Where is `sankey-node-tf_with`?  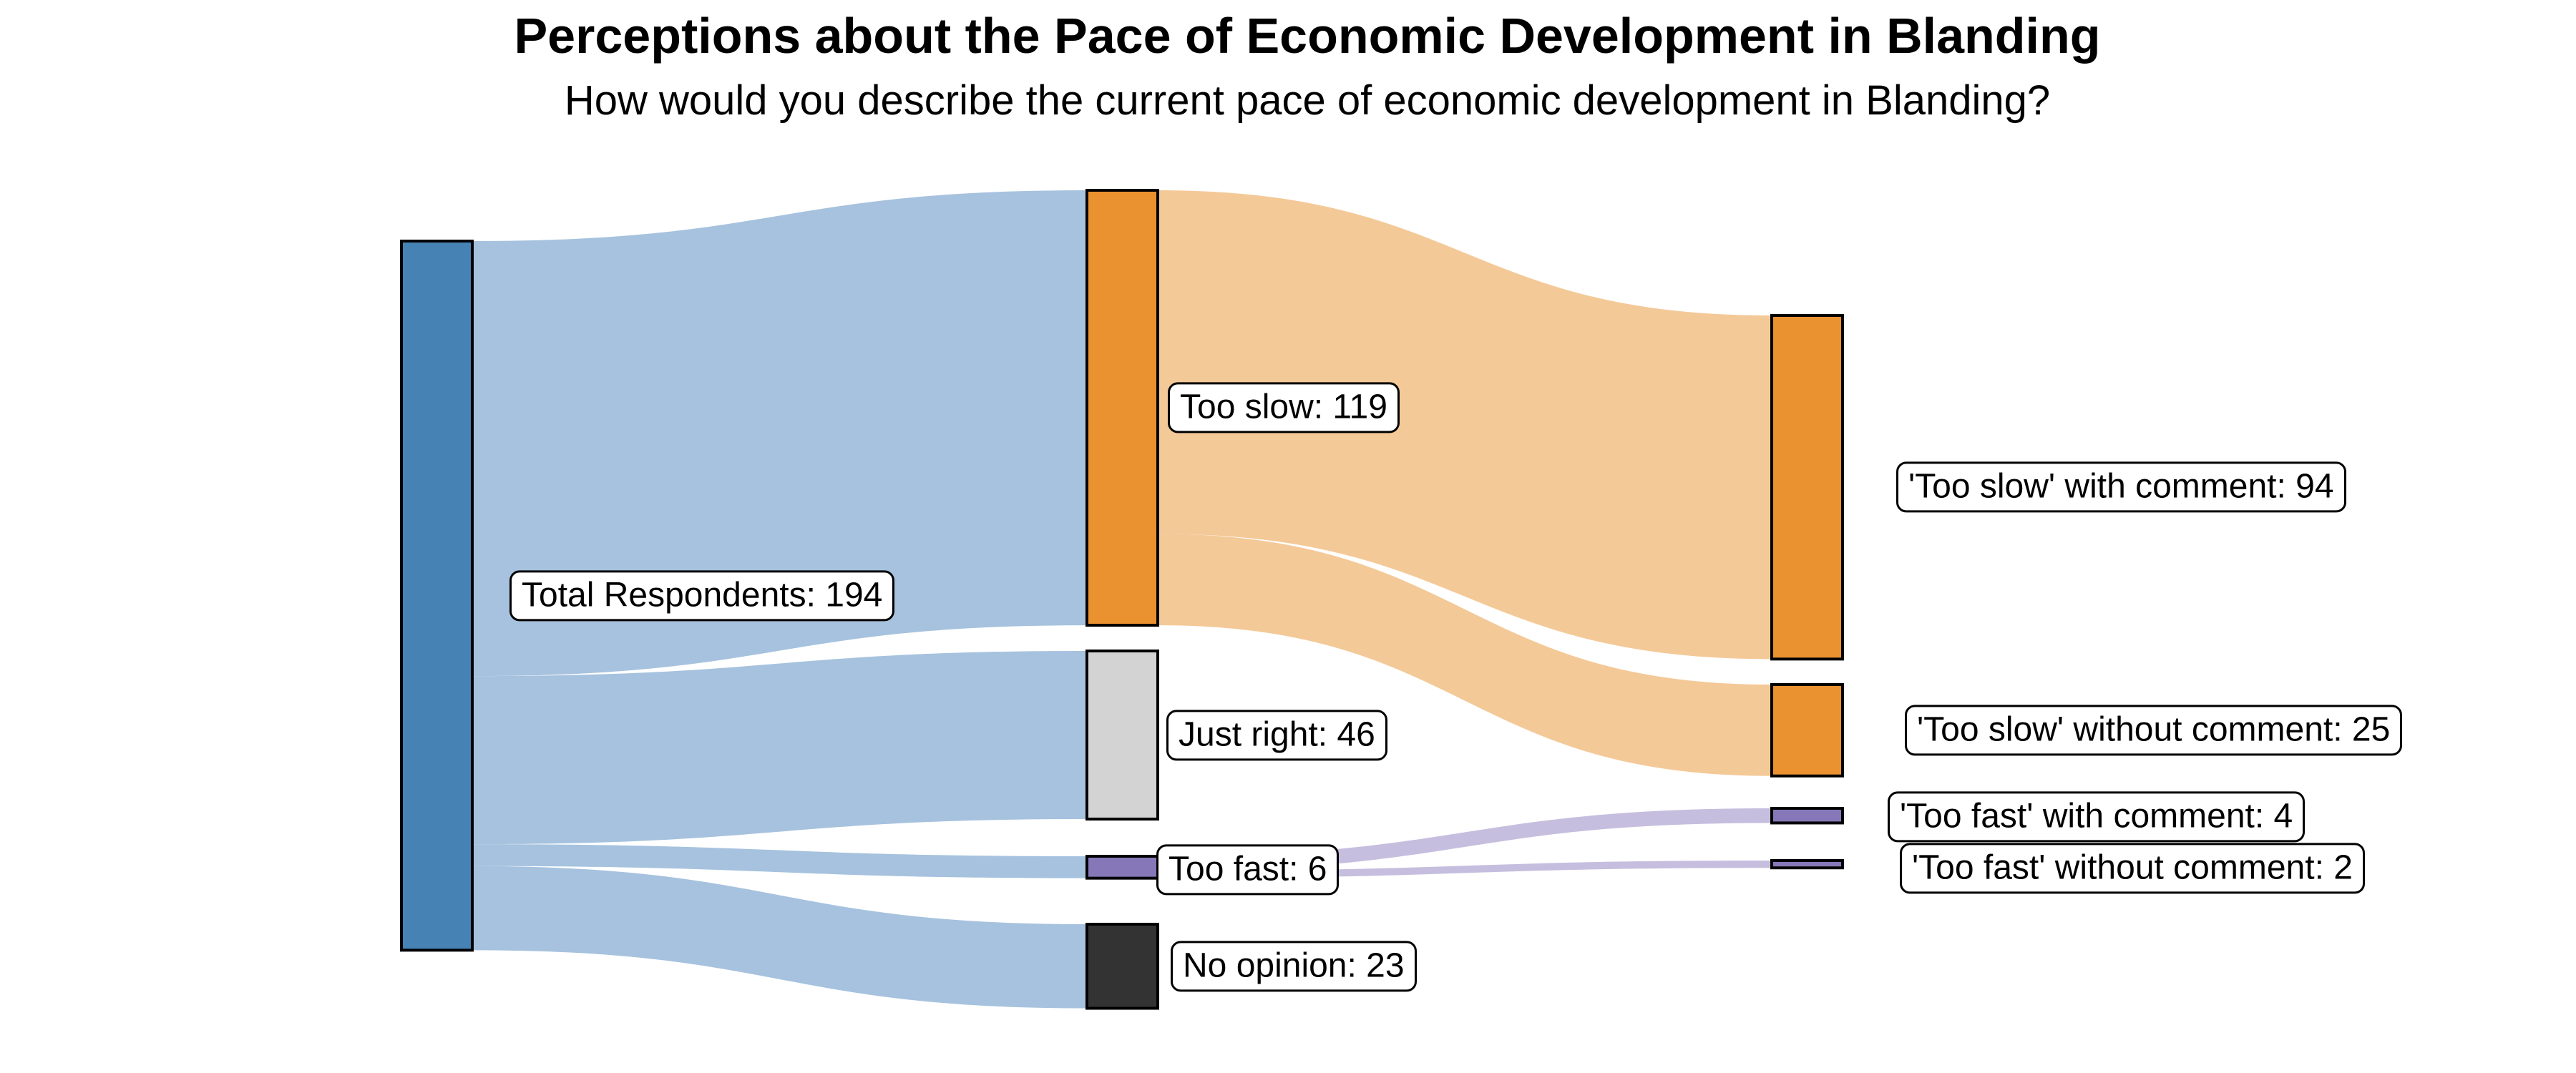 sankey-node-tf_with is located at coordinates (1807, 816).